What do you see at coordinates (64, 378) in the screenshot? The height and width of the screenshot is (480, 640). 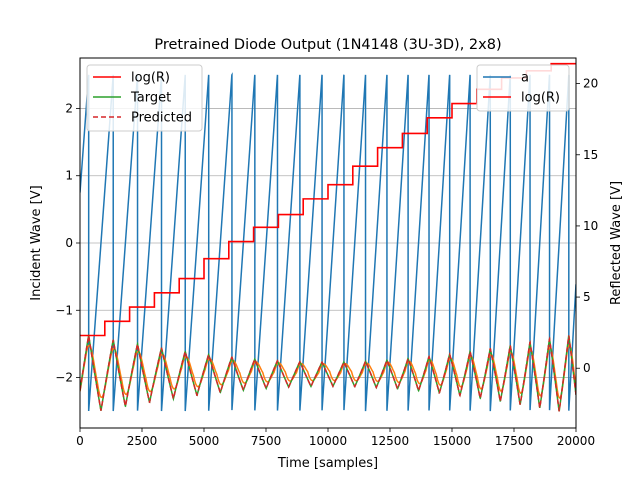 I see `y-left-tick-label: −2` at bounding box center [64, 378].